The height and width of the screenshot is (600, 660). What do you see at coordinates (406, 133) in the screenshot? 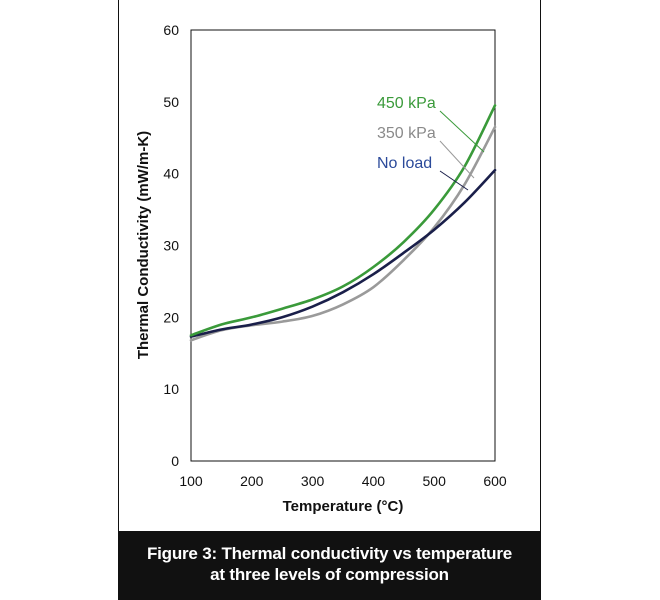
I see `legend-label-350-kpa: 350 kPa` at bounding box center [406, 133].